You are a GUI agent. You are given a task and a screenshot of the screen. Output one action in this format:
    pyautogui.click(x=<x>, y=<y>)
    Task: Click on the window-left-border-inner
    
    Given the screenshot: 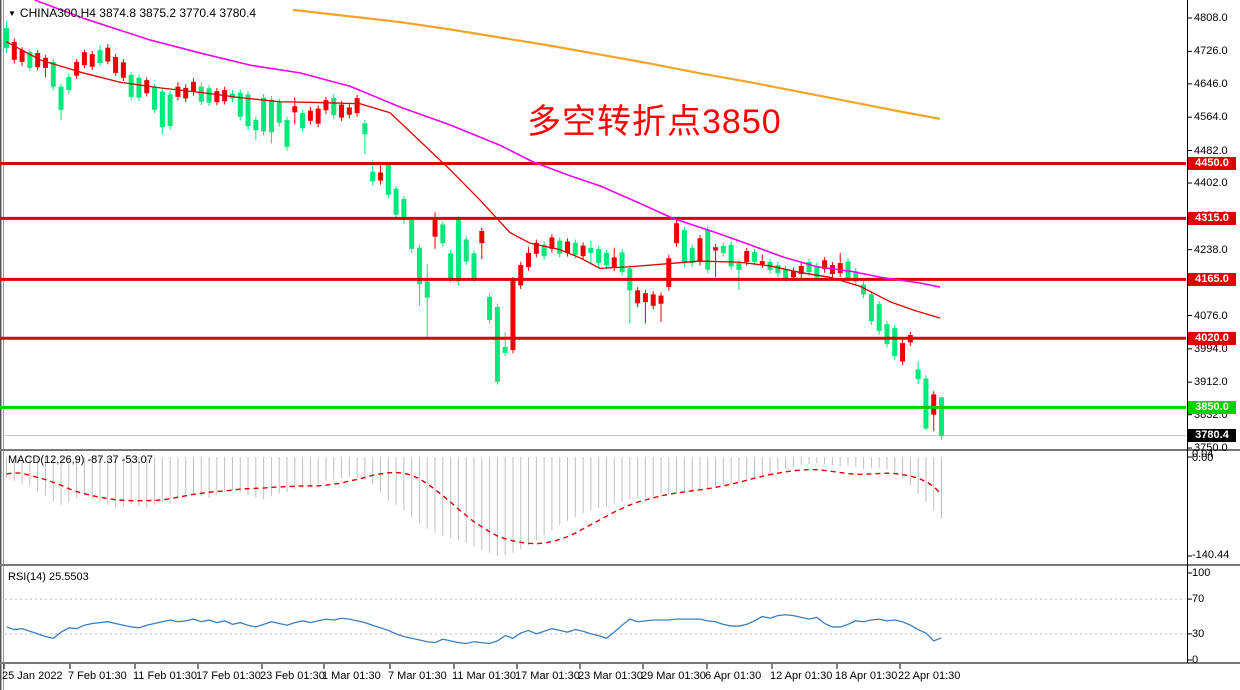 What is the action you would take?
    pyautogui.click(x=3, y=345)
    